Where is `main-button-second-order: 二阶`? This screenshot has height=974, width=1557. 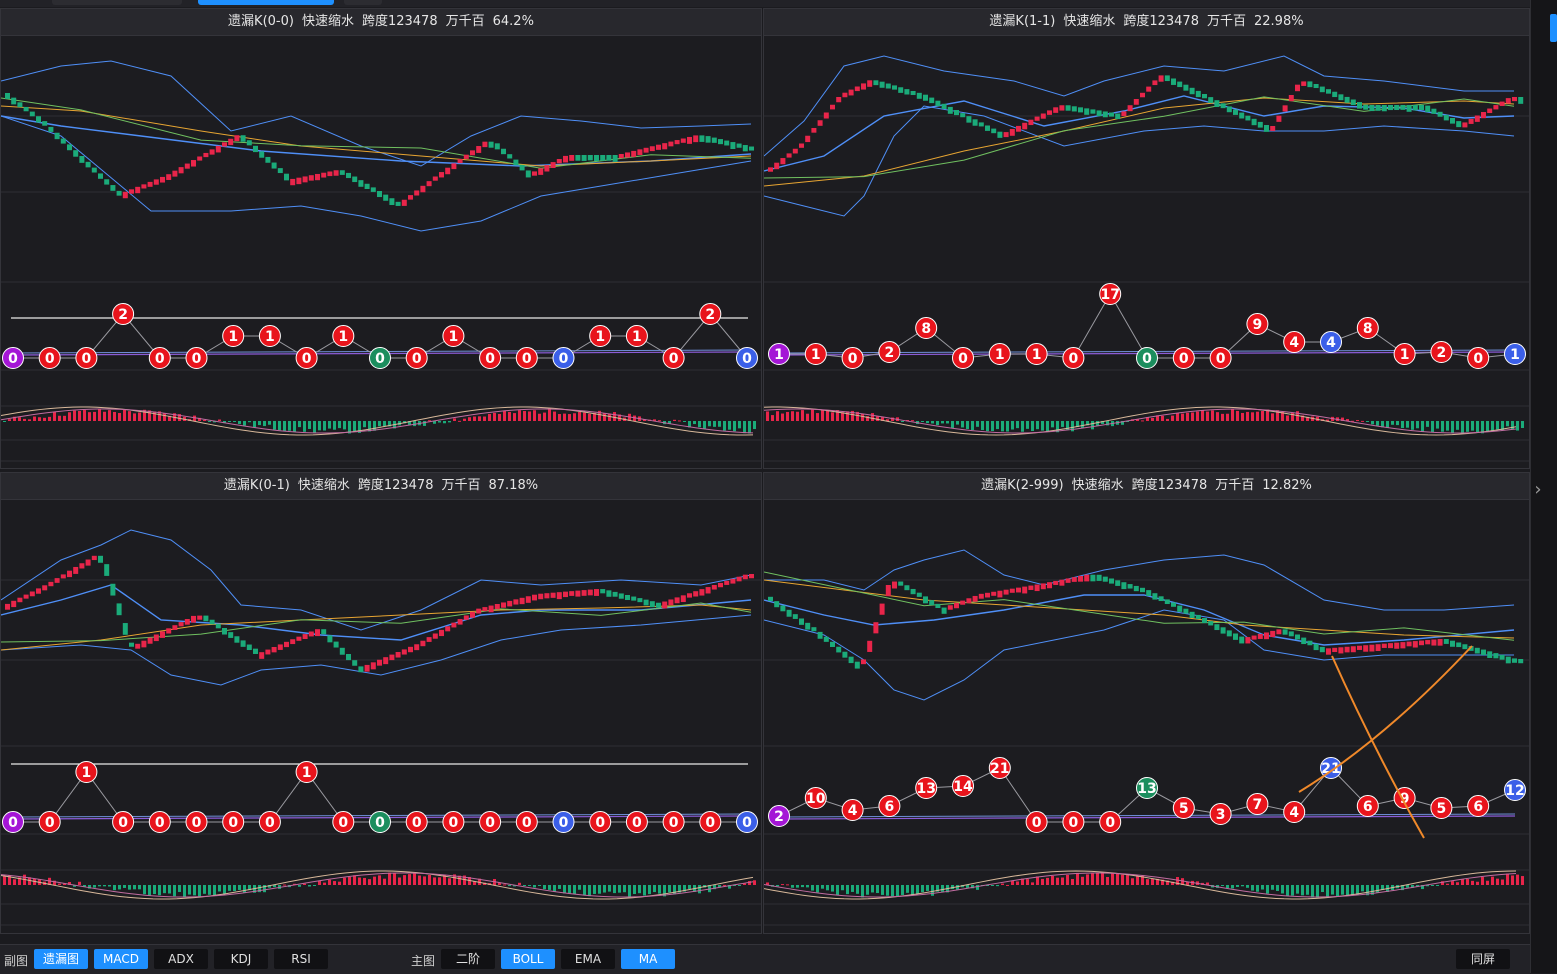
main-button-second-order: 二阶 is located at coordinates (468, 959).